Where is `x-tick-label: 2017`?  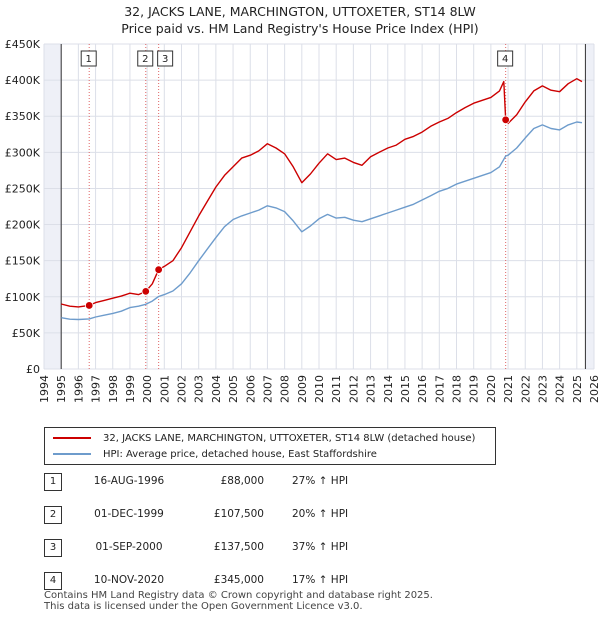 x-tick-label: 2017 is located at coordinates (439, 389).